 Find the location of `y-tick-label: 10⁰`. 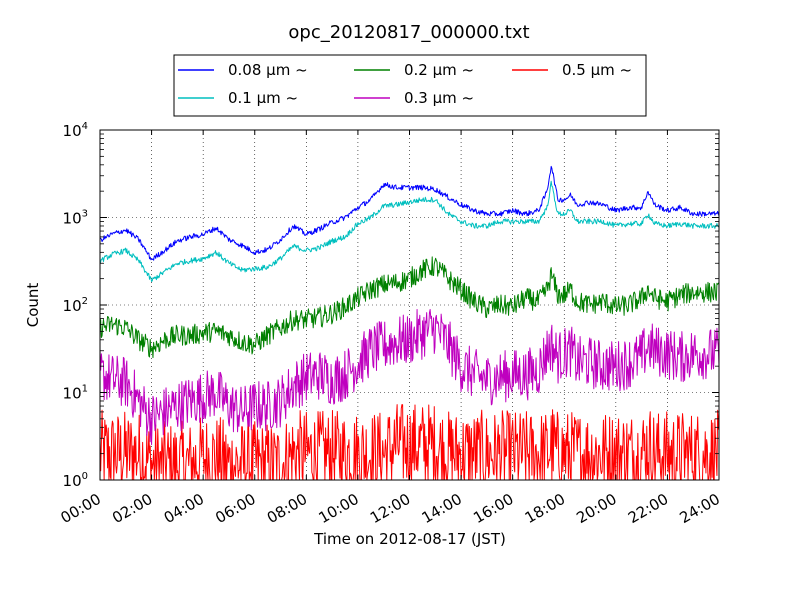

y-tick-label: 10⁰ is located at coordinates (75, 480).